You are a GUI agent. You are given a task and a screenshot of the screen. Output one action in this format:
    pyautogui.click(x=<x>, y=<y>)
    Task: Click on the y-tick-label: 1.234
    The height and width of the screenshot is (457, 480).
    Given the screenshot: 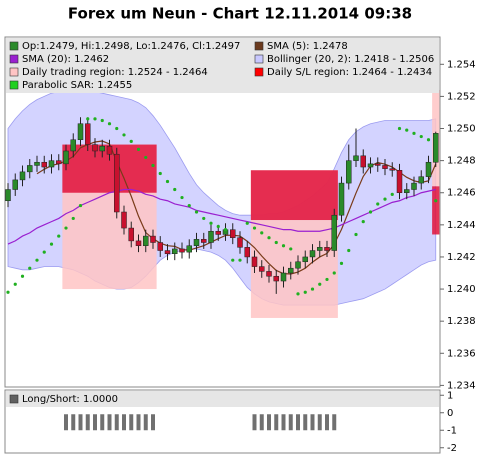 What is the action you would take?
    pyautogui.click(x=461, y=385)
    